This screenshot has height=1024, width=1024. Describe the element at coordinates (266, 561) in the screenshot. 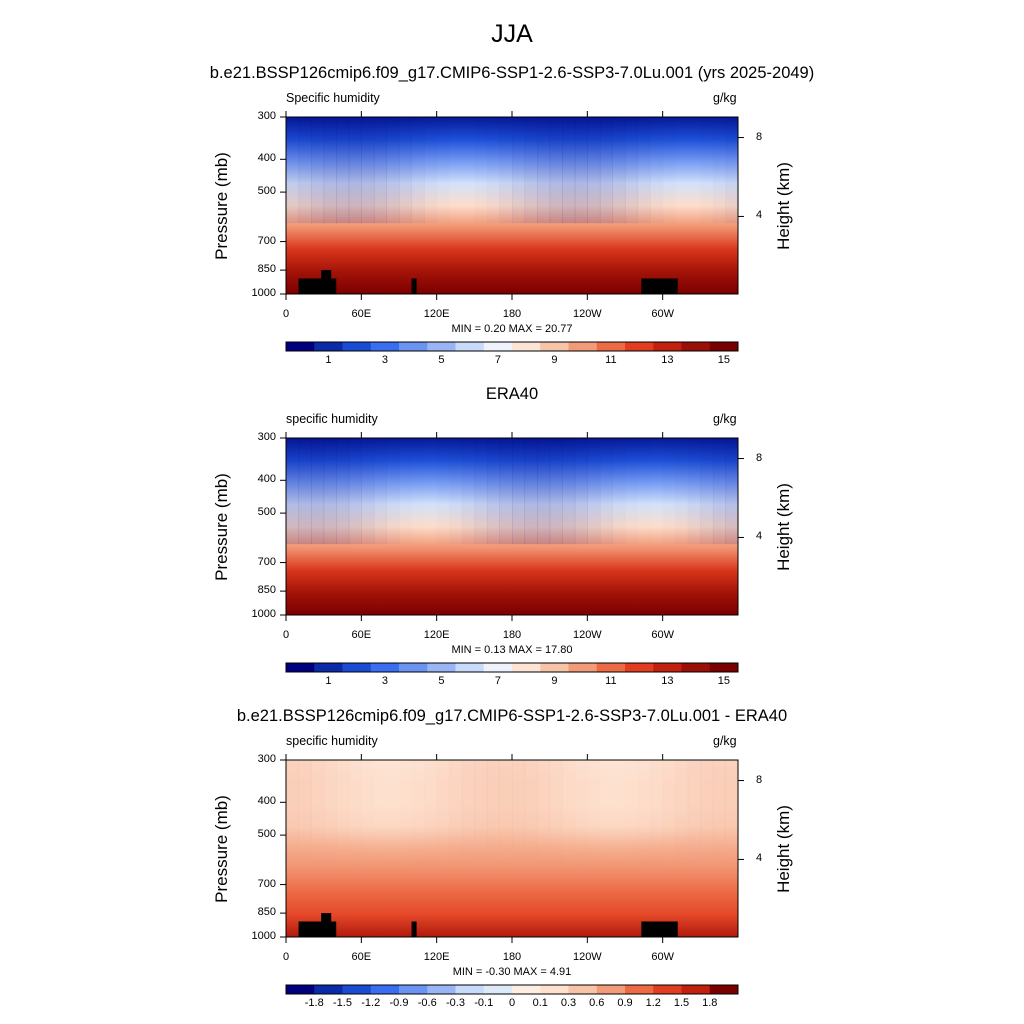

I see `y-tick-label: 700` at that location.